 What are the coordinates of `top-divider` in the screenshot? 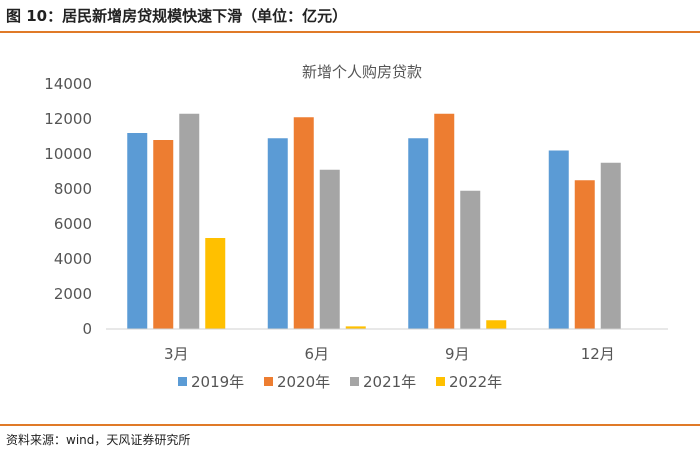 It's located at (350, 32).